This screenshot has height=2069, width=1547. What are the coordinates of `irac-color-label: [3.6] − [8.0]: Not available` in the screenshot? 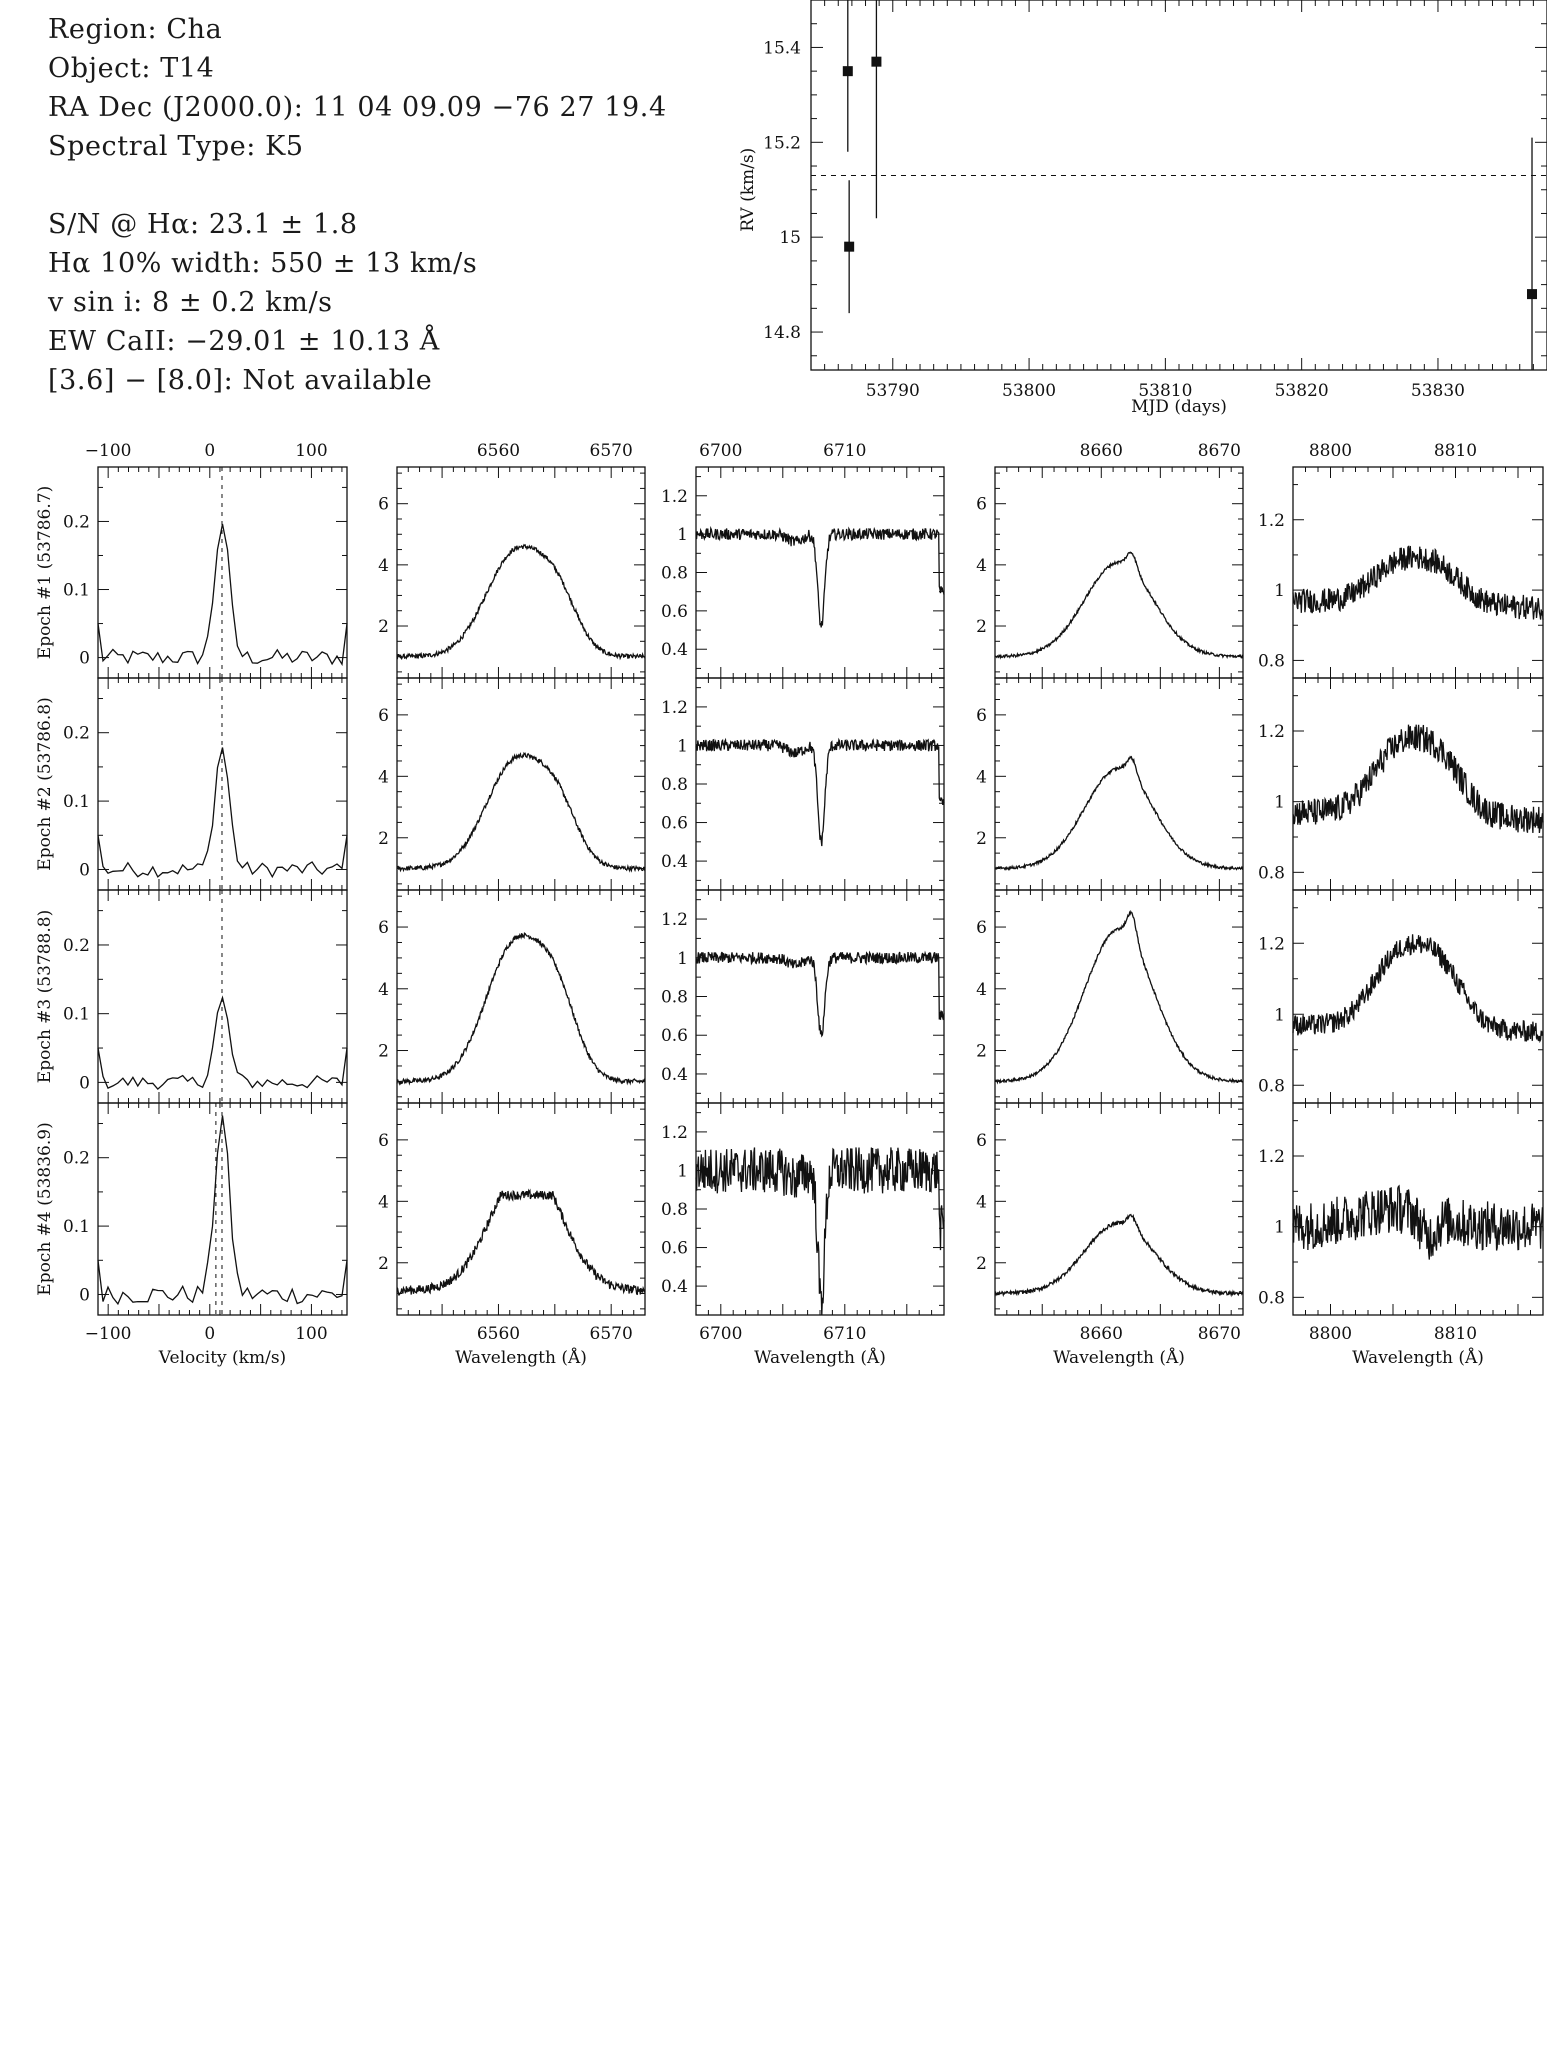 It's located at (240, 380).